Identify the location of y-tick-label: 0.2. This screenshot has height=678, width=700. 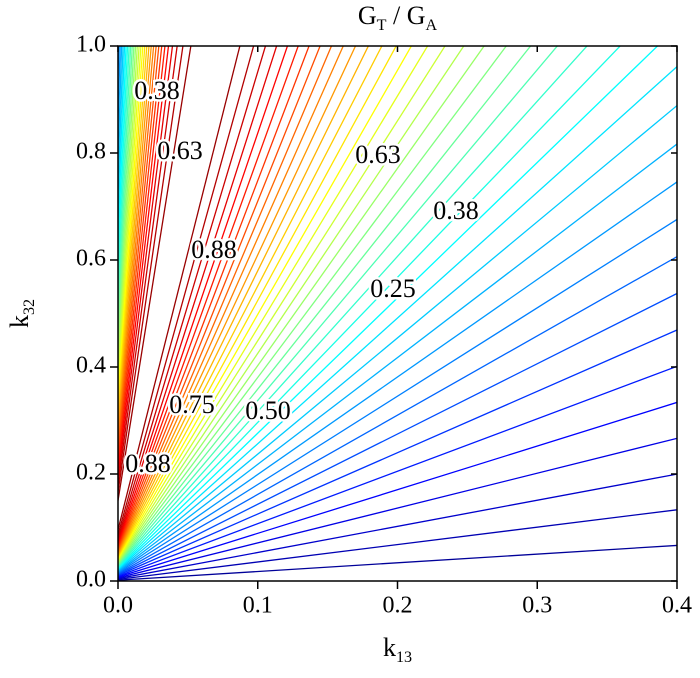
(91, 473).